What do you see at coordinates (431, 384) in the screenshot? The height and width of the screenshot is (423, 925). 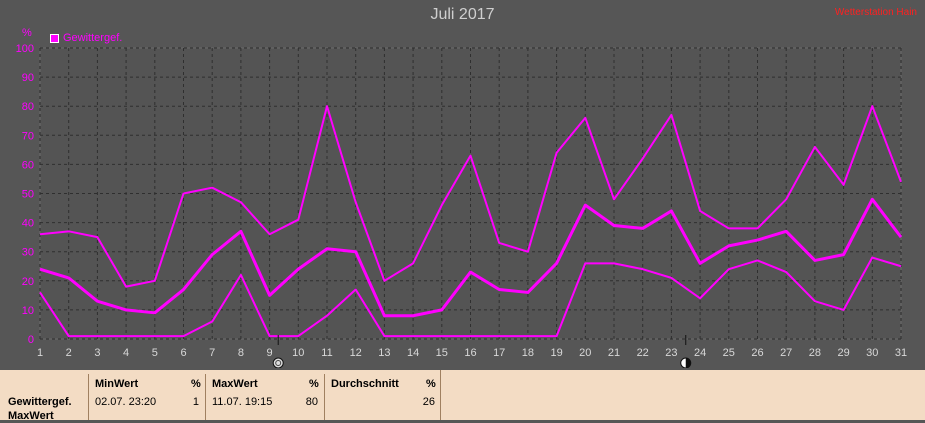 I see `avg-unit: %` at bounding box center [431, 384].